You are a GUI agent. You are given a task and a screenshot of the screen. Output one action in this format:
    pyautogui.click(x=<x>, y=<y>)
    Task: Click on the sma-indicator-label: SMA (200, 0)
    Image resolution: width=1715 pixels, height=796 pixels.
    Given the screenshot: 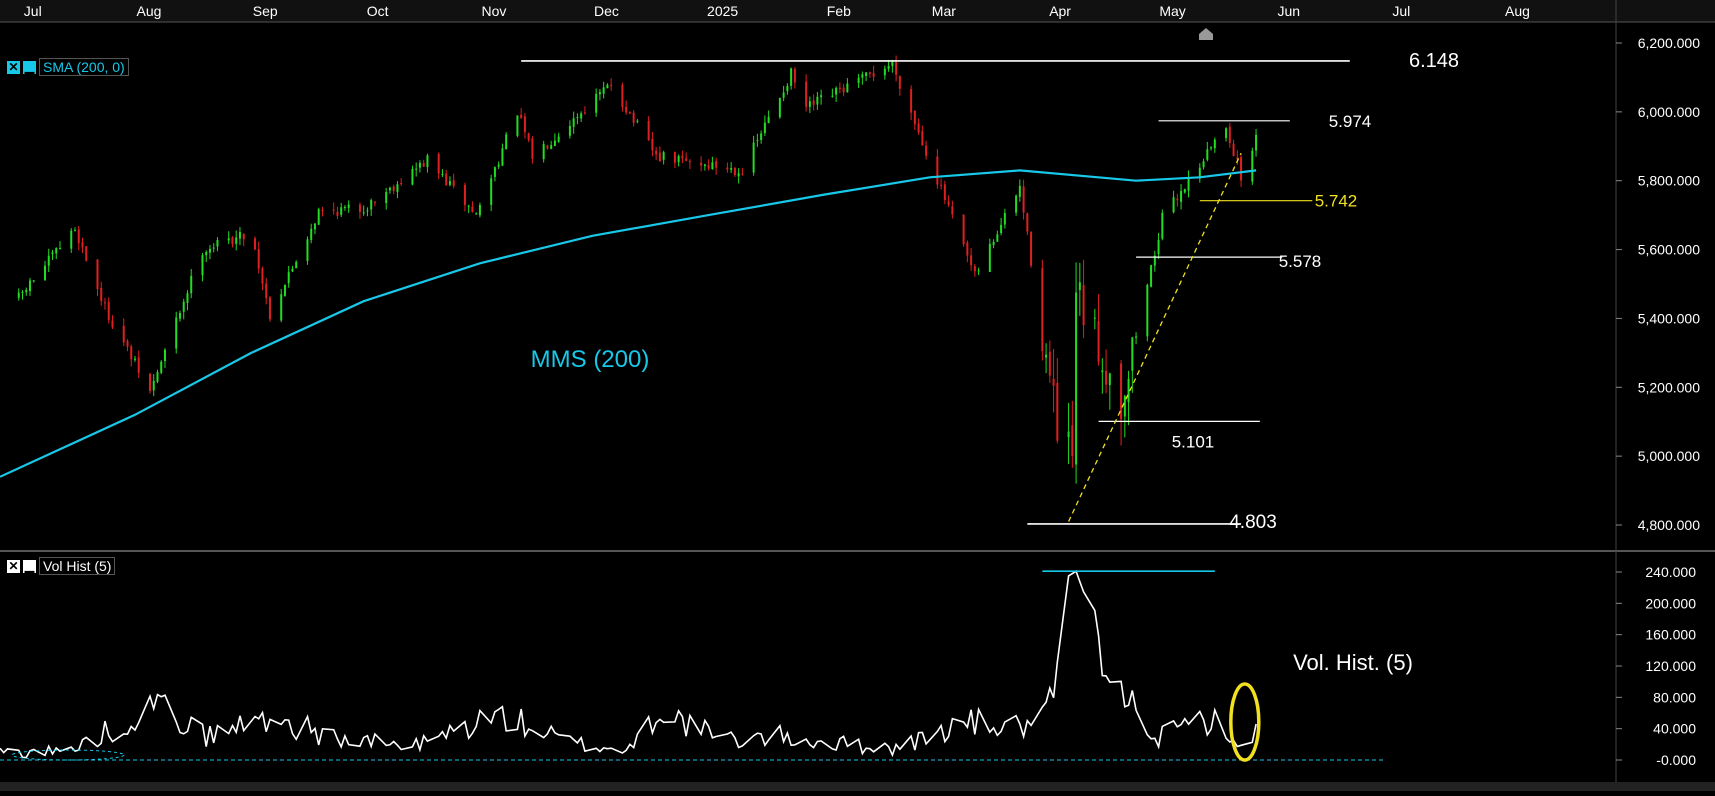 What is the action you would take?
    pyautogui.click(x=84, y=67)
    